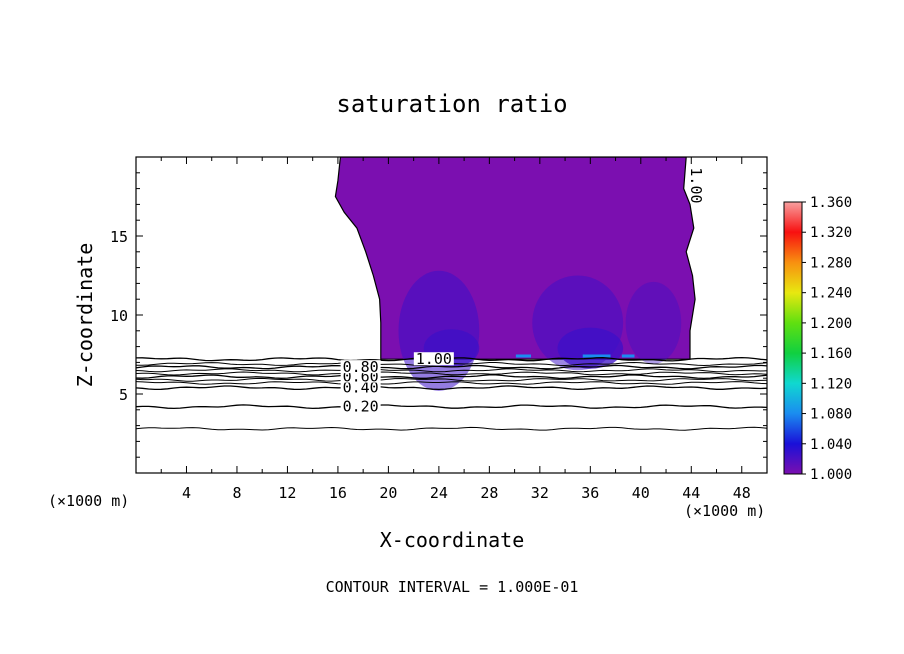 Image resolution: width=904 pixels, height=654 pixels. What do you see at coordinates (119, 316) in the screenshot?
I see `y-tick-label: 10` at bounding box center [119, 316].